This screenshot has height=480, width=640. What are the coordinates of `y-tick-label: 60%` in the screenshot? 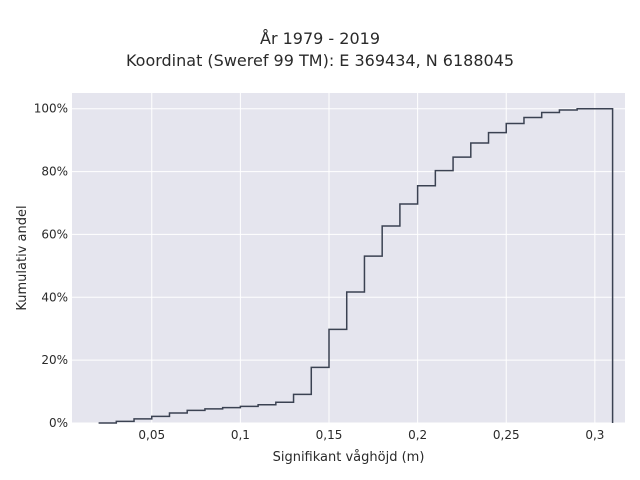 It's located at (54, 234).